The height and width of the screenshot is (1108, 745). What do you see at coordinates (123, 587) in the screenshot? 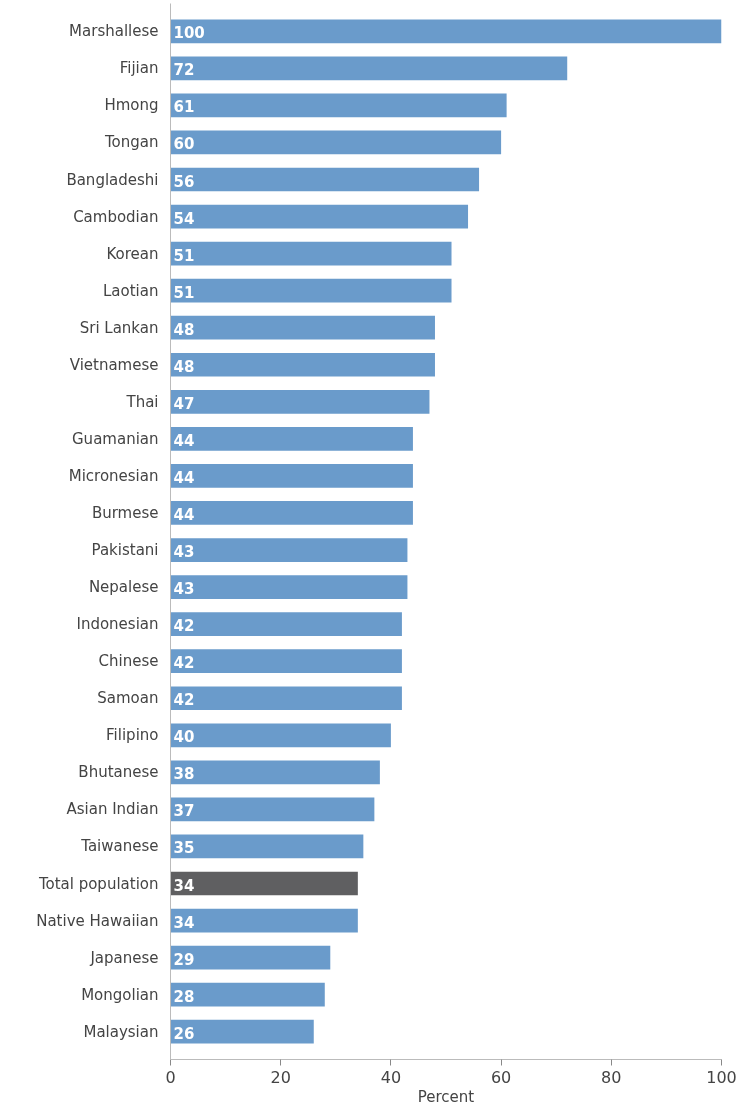
I see `y-tick-label: Nepalese` at bounding box center [123, 587].